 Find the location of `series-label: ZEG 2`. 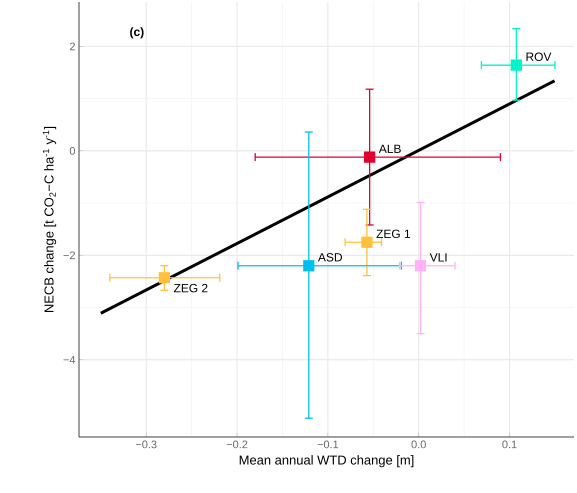

series-label: ZEG 2 is located at coordinates (191, 288).